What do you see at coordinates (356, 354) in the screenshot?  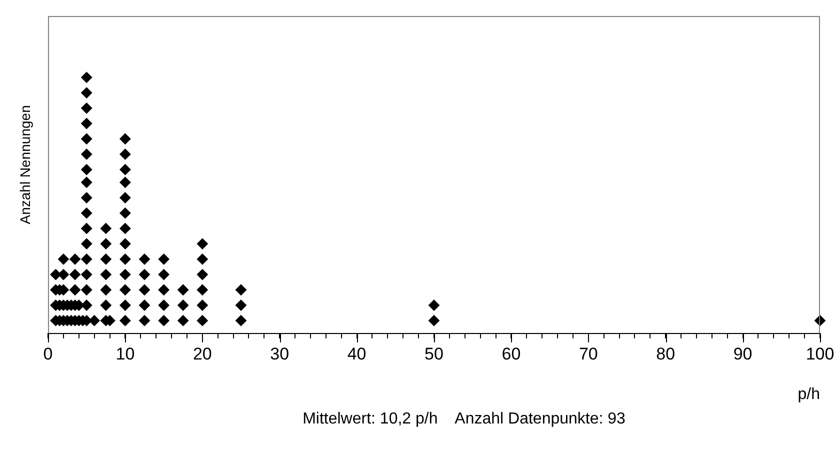 I see `x-tick-label: 40` at bounding box center [356, 354].